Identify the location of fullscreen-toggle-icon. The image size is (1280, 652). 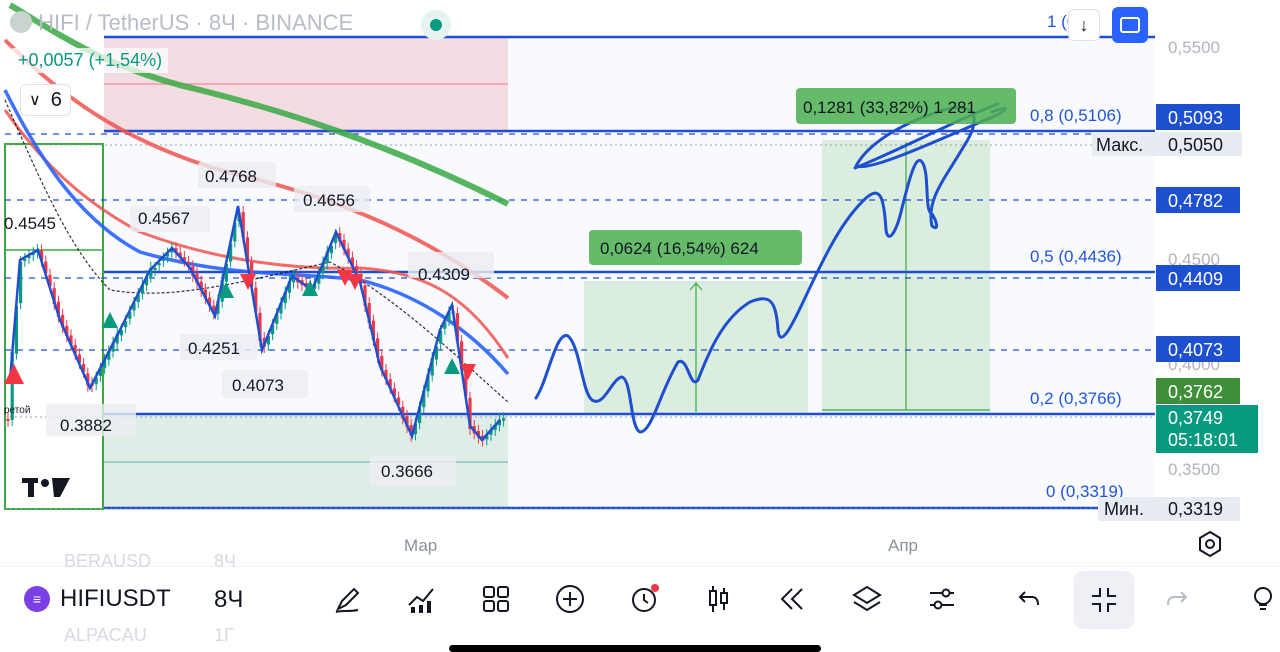
(1130, 25).